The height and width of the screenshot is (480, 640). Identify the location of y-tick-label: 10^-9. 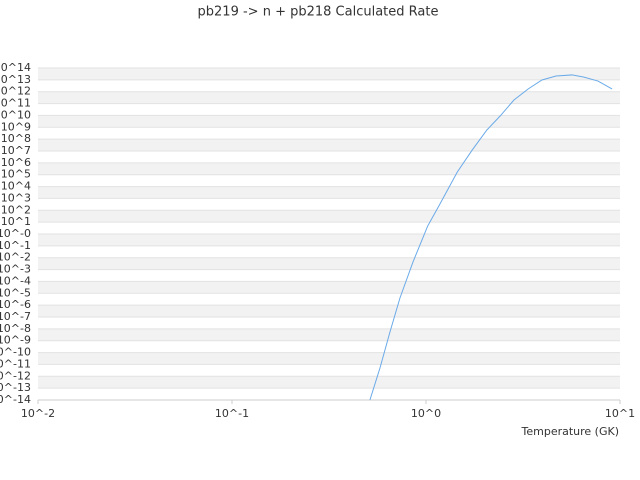
(15, 340).